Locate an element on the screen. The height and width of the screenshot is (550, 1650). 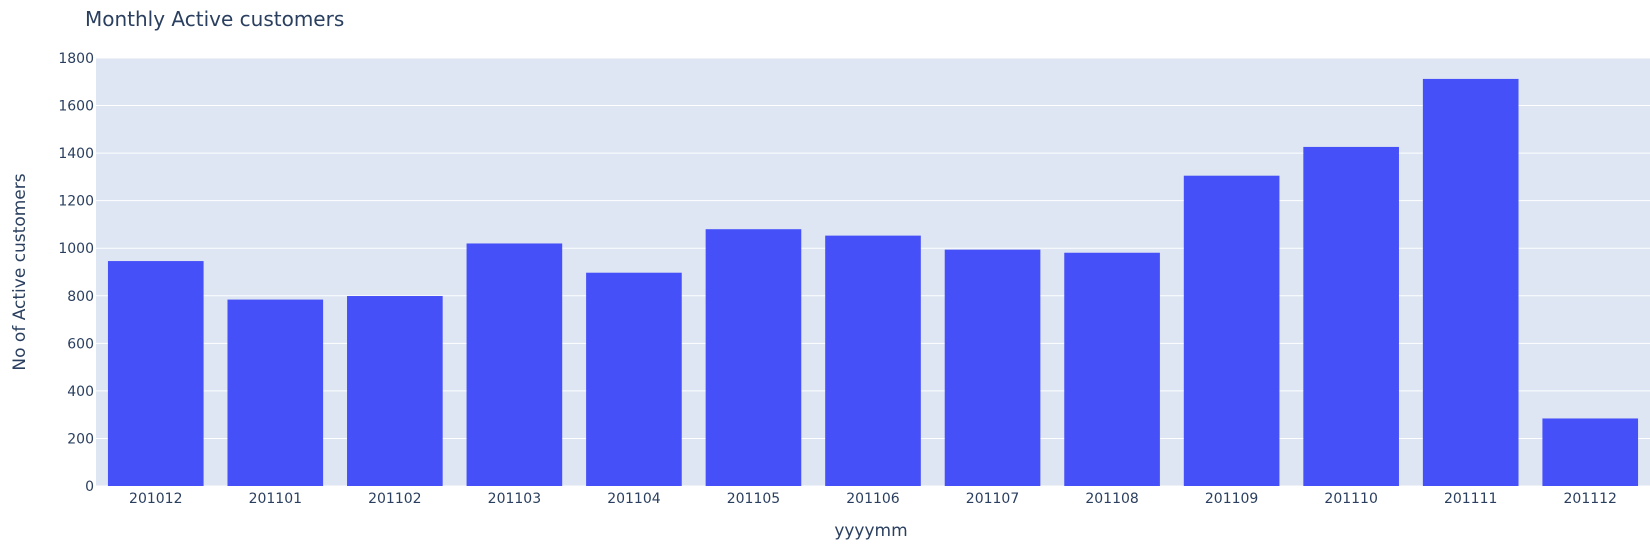
x-tick-label: 201101 is located at coordinates (275, 499).